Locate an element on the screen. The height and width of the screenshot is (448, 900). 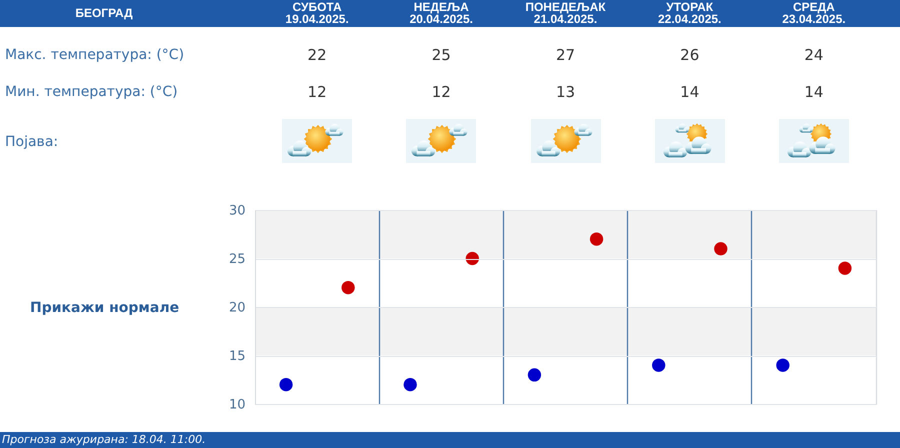
text: Макс. температура: (°C) is located at coordinates (94, 55).